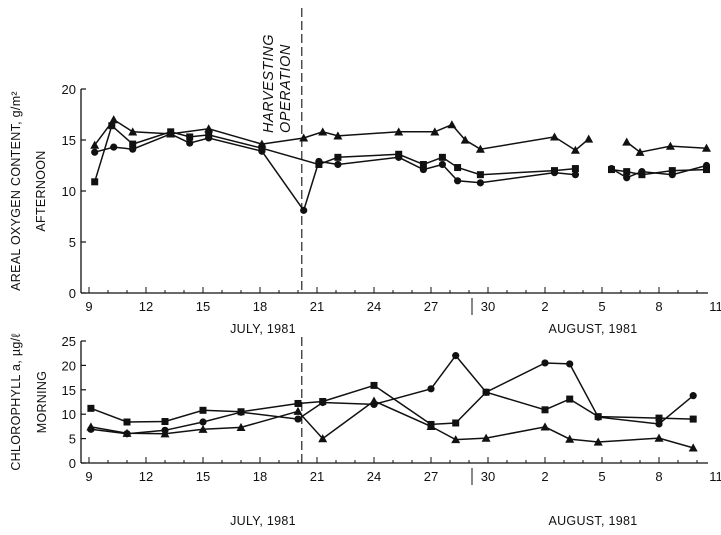 This screenshot has height=535, width=721. I want to click on series-line-circle, so click(392, 394).